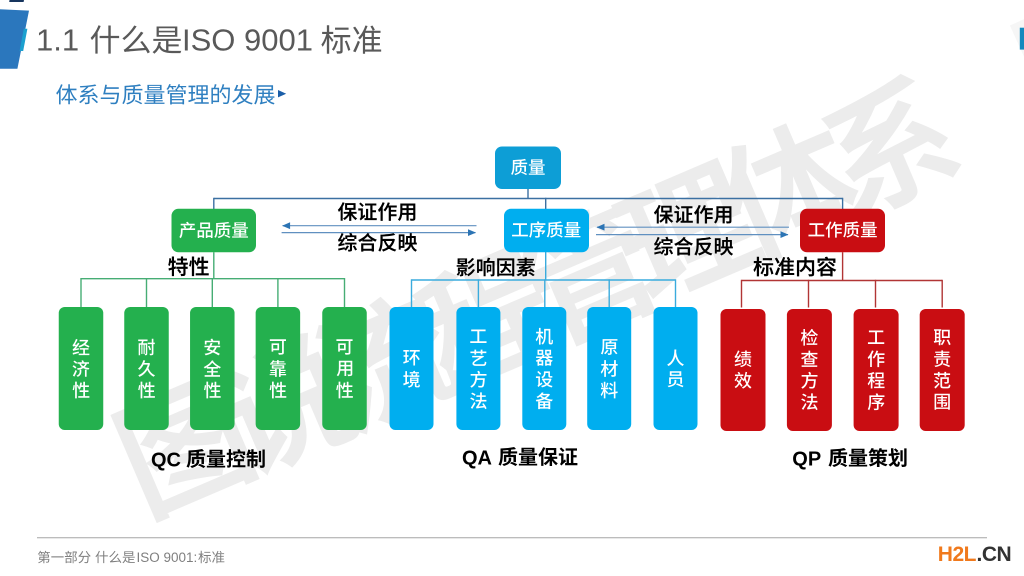  What do you see at coordinates (166, 461) in the screenshot?
I see `svg-text: QC` at bounding box center [166, 461].